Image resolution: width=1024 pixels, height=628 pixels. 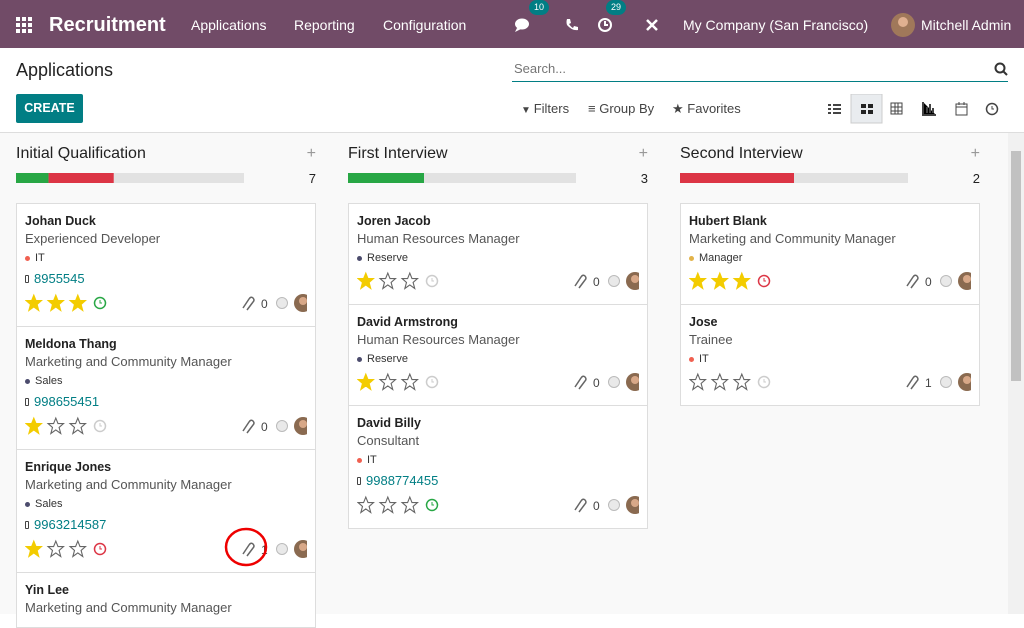 What do you see at coordinates (68, 467) in the screenshot?
I see `applicant-name: Enrique Jones` at bounding box center [68, 467].